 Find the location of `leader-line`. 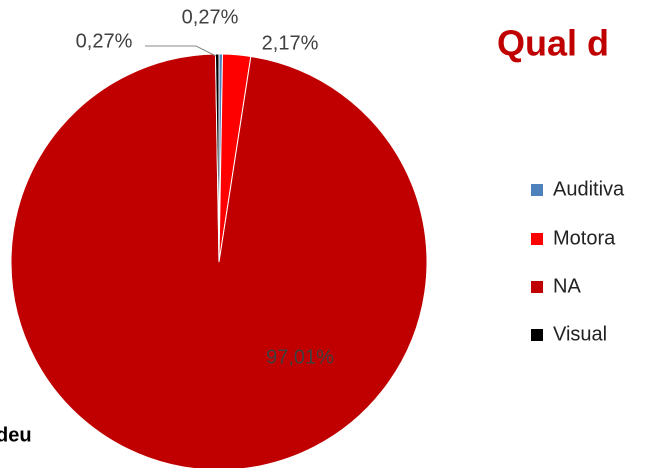

leader-line is located at coordinates (181, 51).